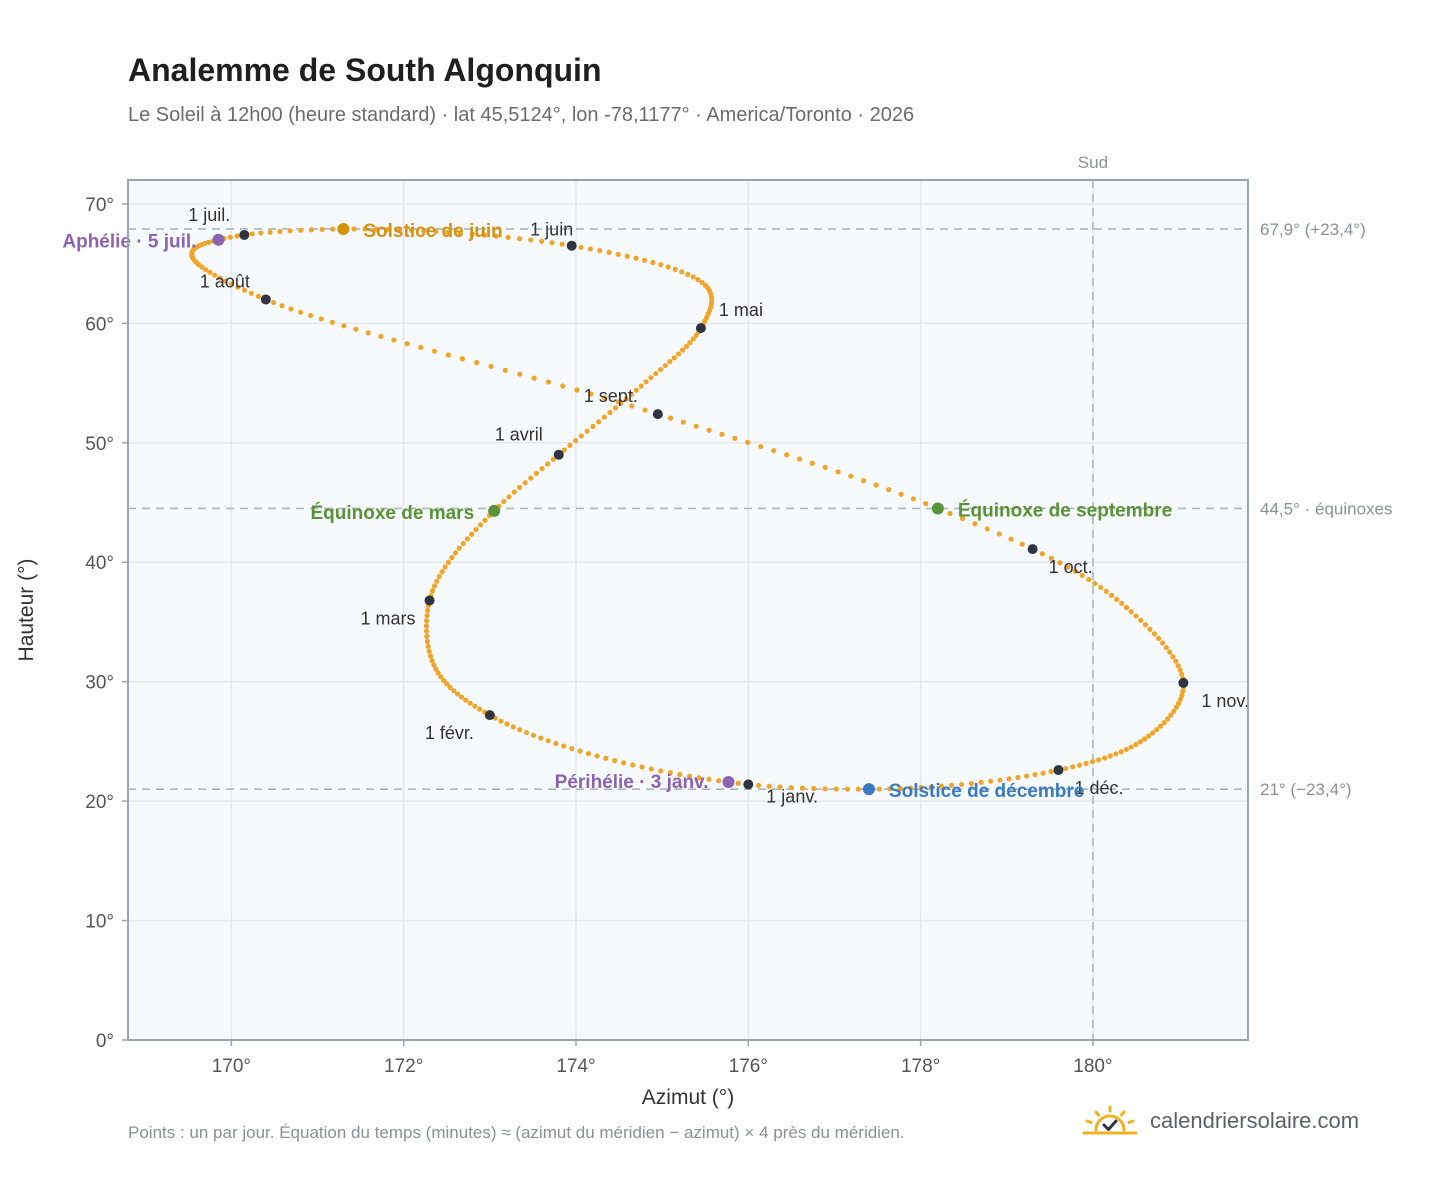 Image resolution: width=1448 pixels, height=1188 pixels. What do you see at coordinates (741, 310) in the screenshot?
I see `month-point-label: 1 mai` at bounding box center [741, 310].